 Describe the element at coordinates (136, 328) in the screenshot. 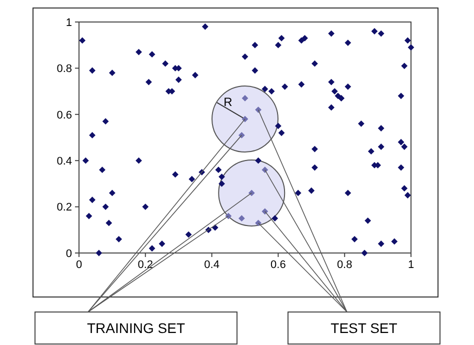

I see `annotation: TRAINING SET` at that location.